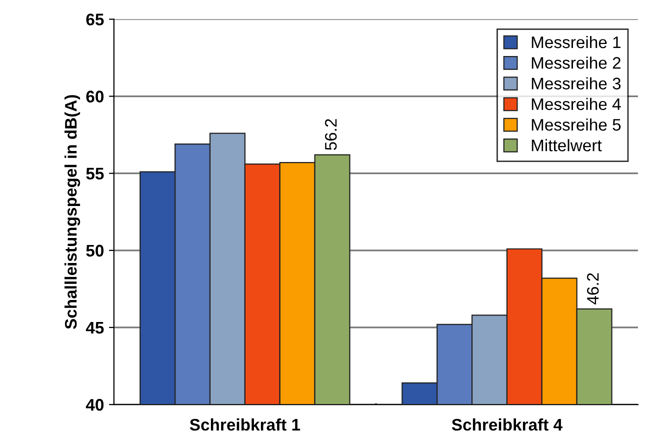 This screenshot has width=651, height=447. What do you see at coordinates (95, 250) in the screenshot?
I see `y-tick-label: 50` at bounding box center [95, 250].